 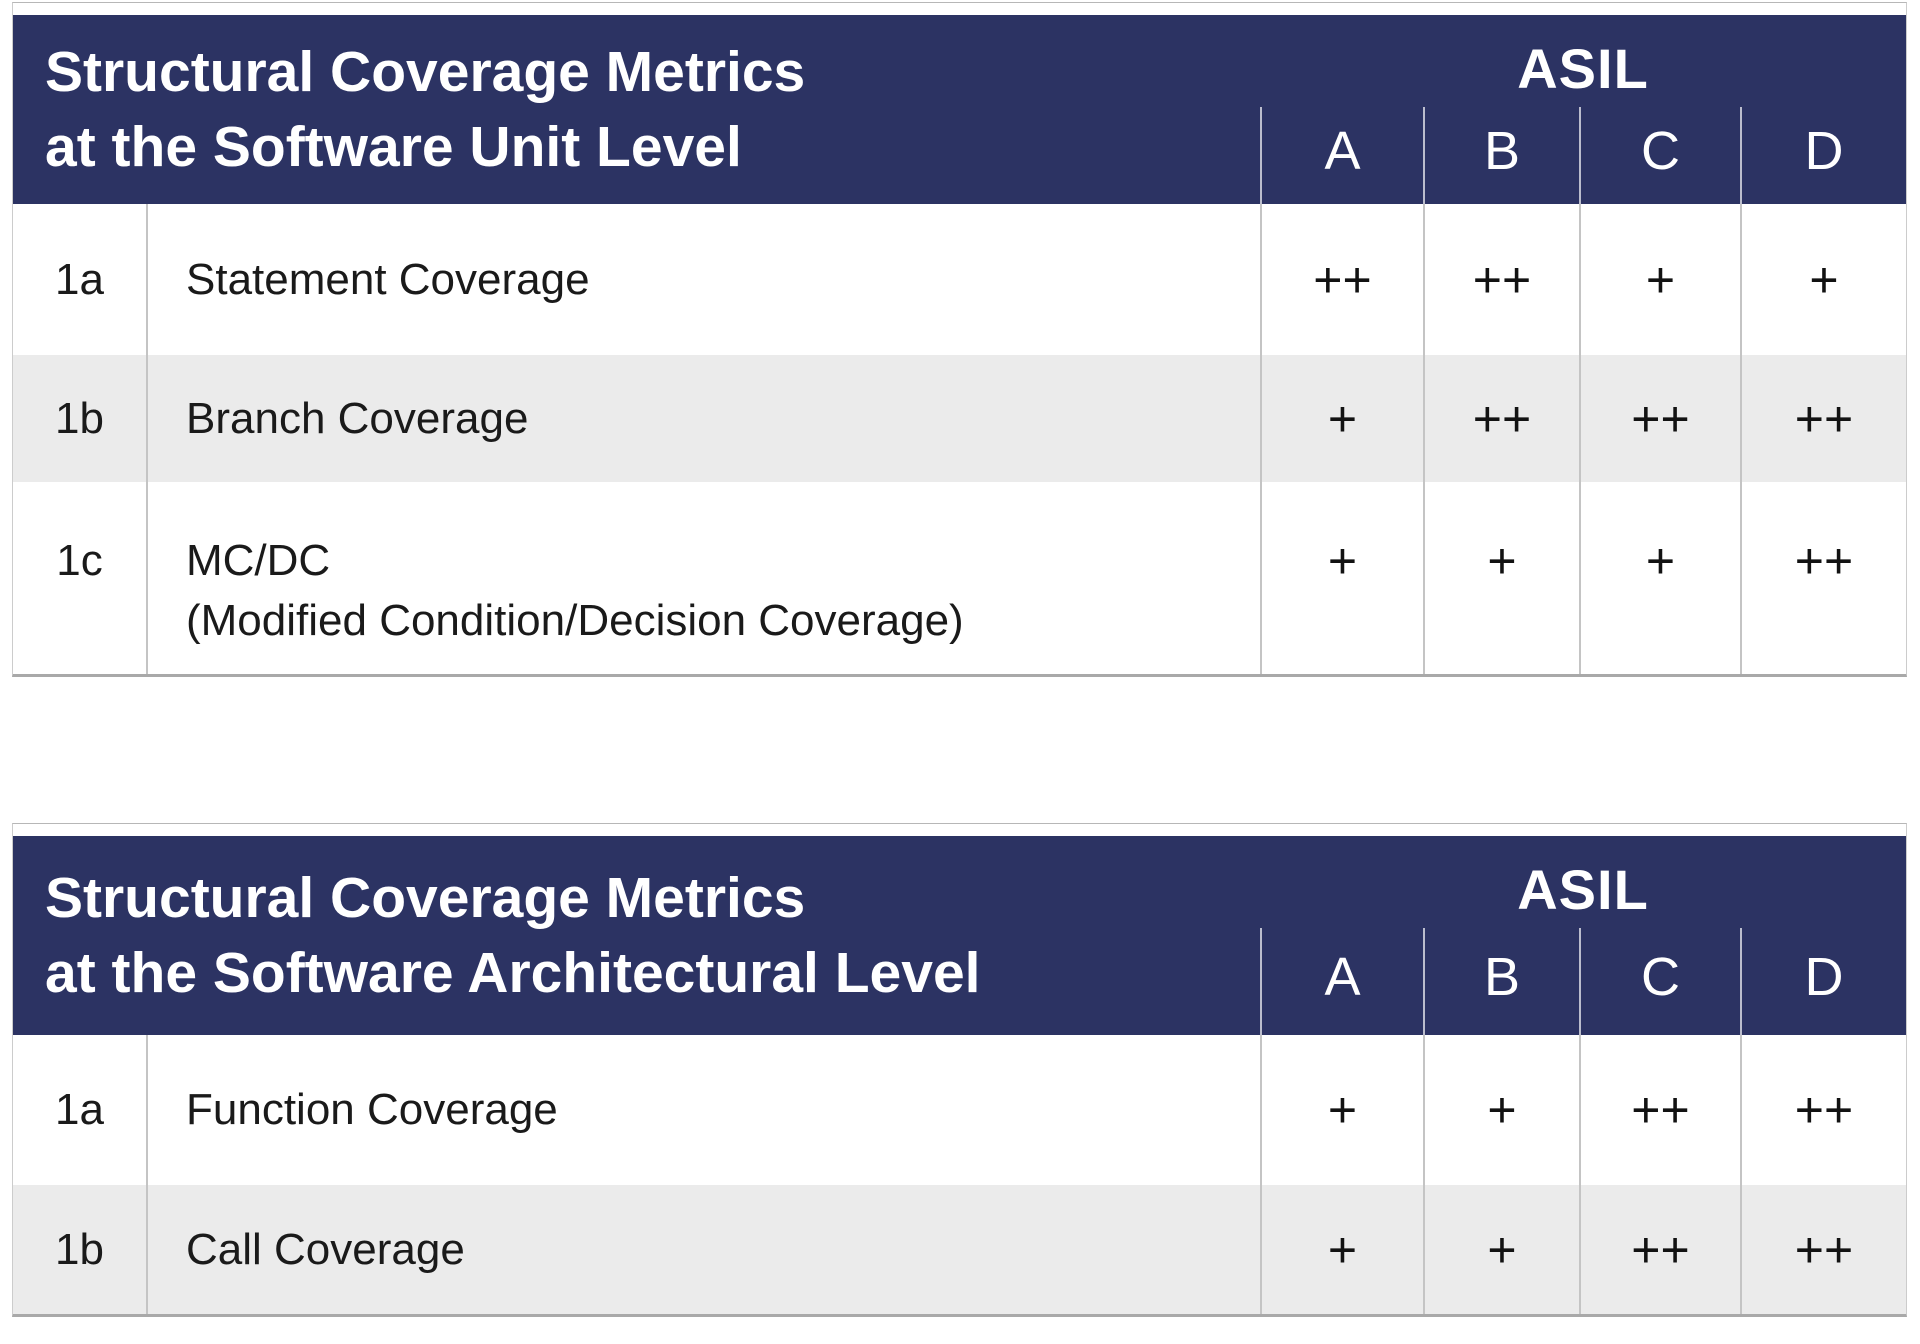 What do you see at coordinates (357, 418) in the screenshot?
I see `metric-name: Branch Coverage` at bounding box center [357, 418].